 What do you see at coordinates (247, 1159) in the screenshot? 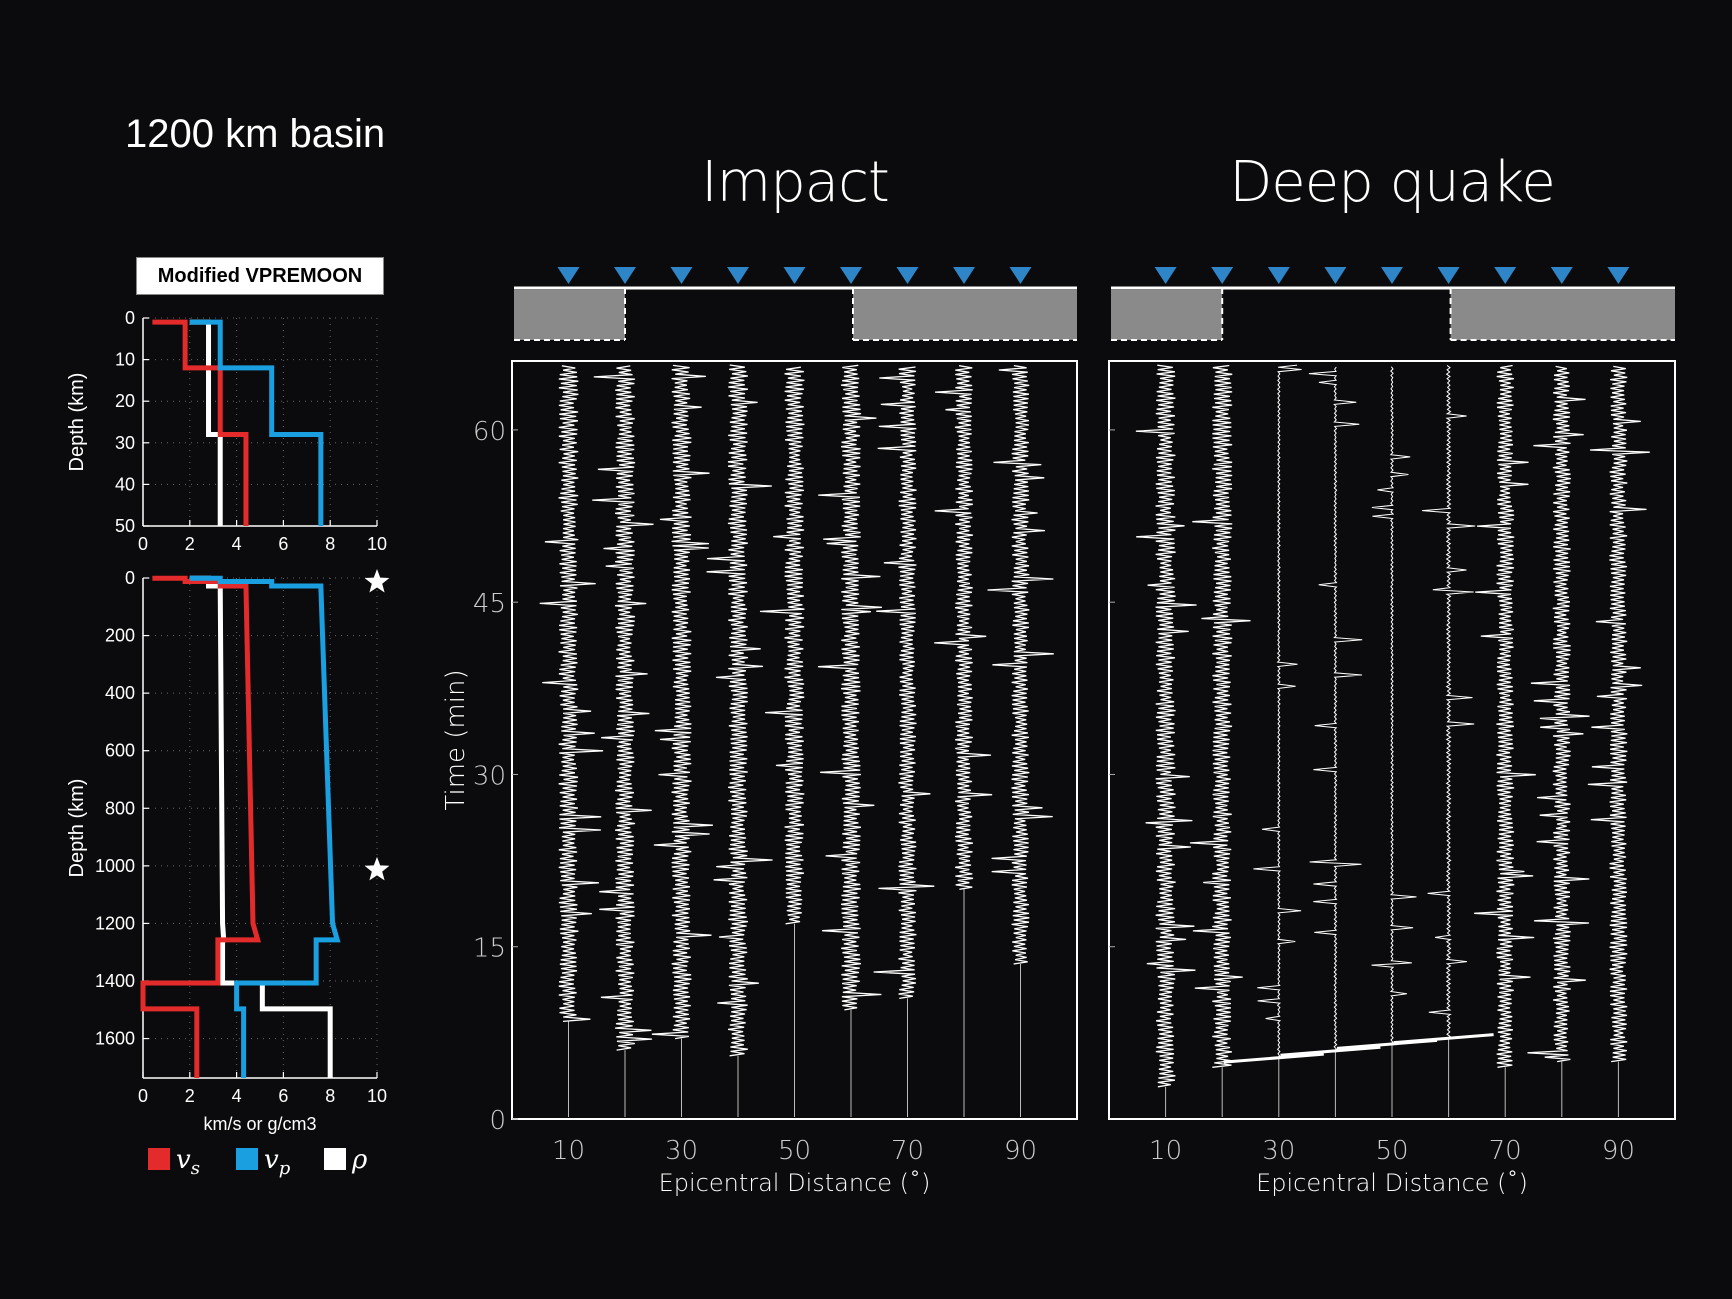
I see `legend-swatch-vp` at bounding box center [247, 1159].